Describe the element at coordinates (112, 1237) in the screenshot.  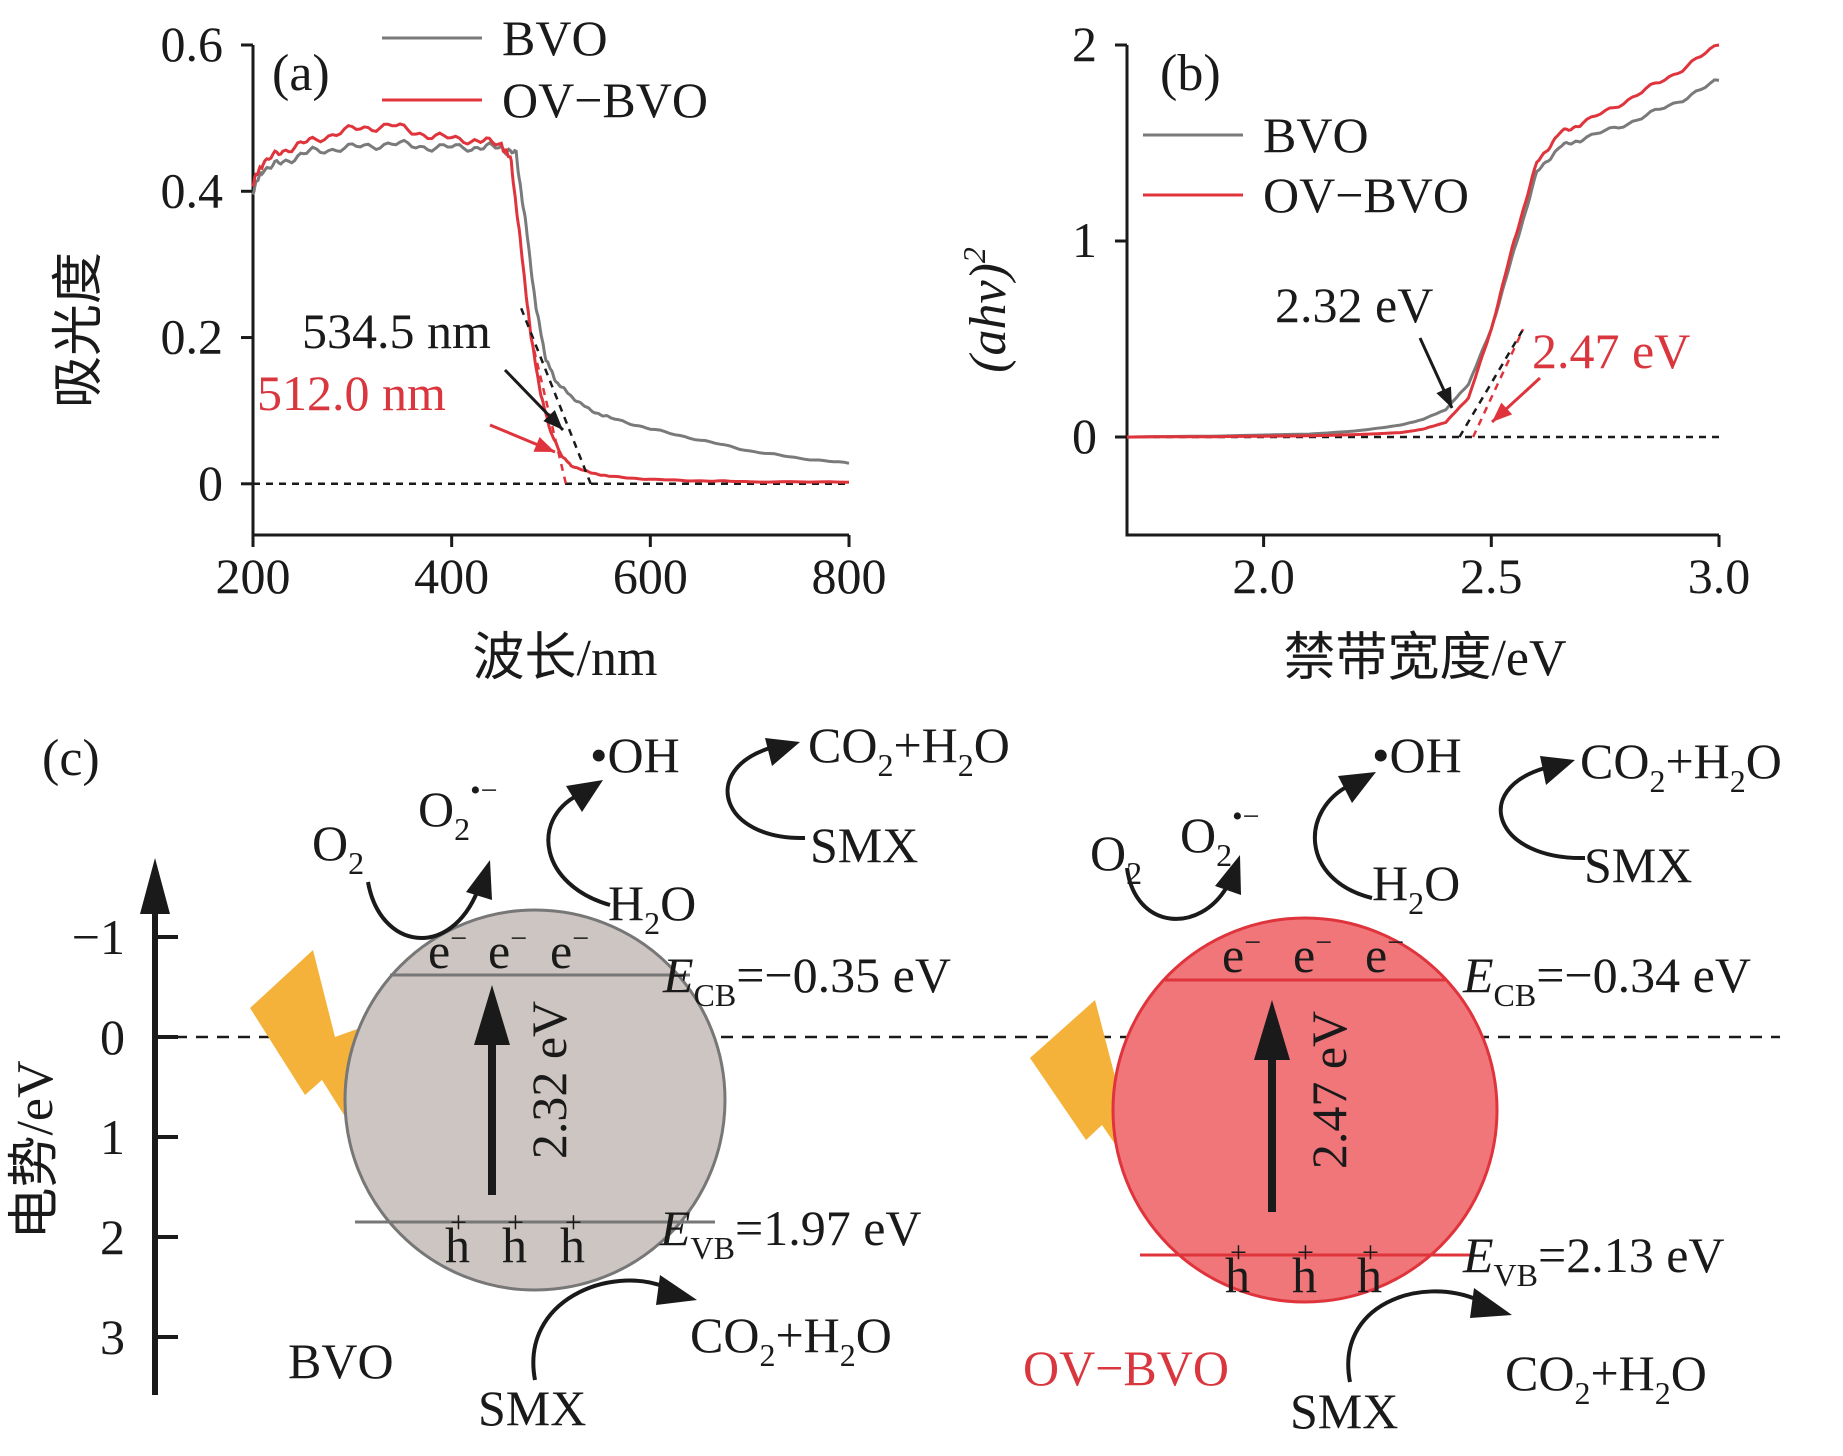
I see `potential-tick-label: 2` at that location.